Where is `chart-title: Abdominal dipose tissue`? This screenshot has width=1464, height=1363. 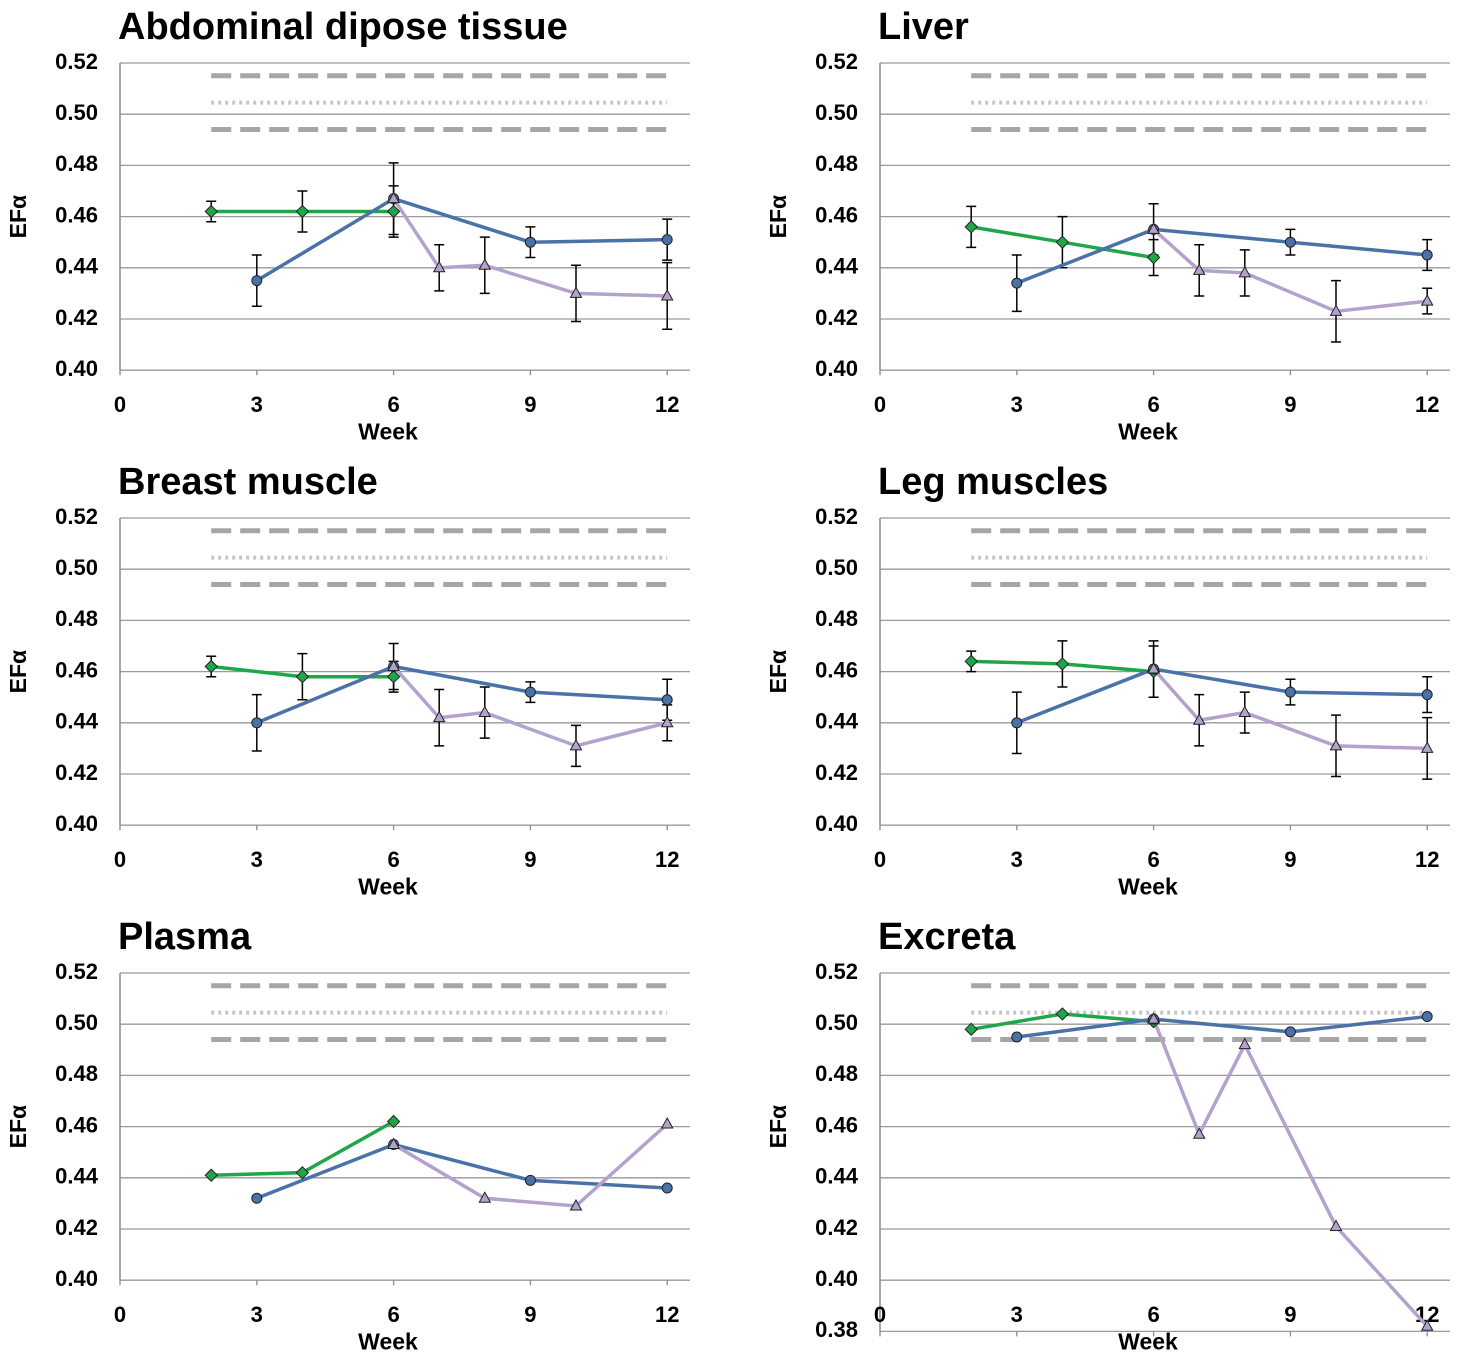
chart-title: Abdominal dipose tissue is located at coordinates (343, 27).